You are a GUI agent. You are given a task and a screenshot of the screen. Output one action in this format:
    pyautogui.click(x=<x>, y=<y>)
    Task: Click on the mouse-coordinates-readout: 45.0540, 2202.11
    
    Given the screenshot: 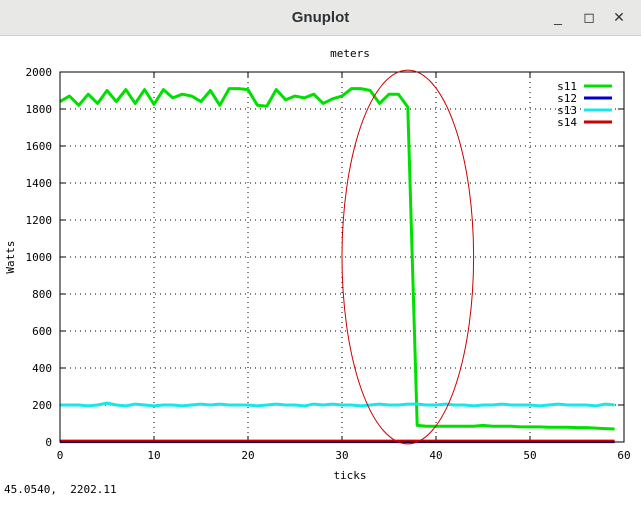 What is the action you would take?
    pyautogui.click(x=60, y=489)
    